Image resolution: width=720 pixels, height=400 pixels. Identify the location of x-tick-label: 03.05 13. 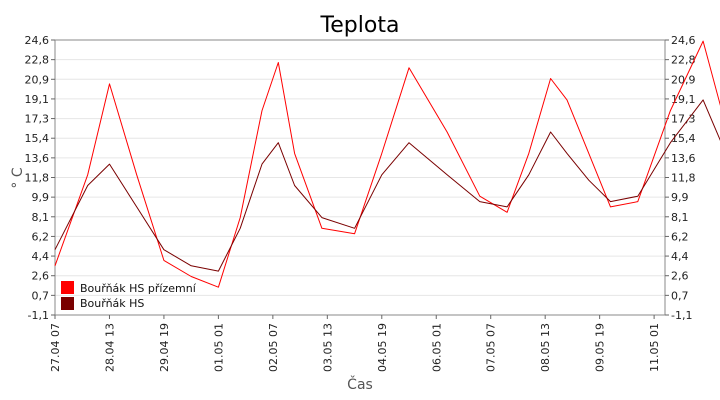
(327, 347).